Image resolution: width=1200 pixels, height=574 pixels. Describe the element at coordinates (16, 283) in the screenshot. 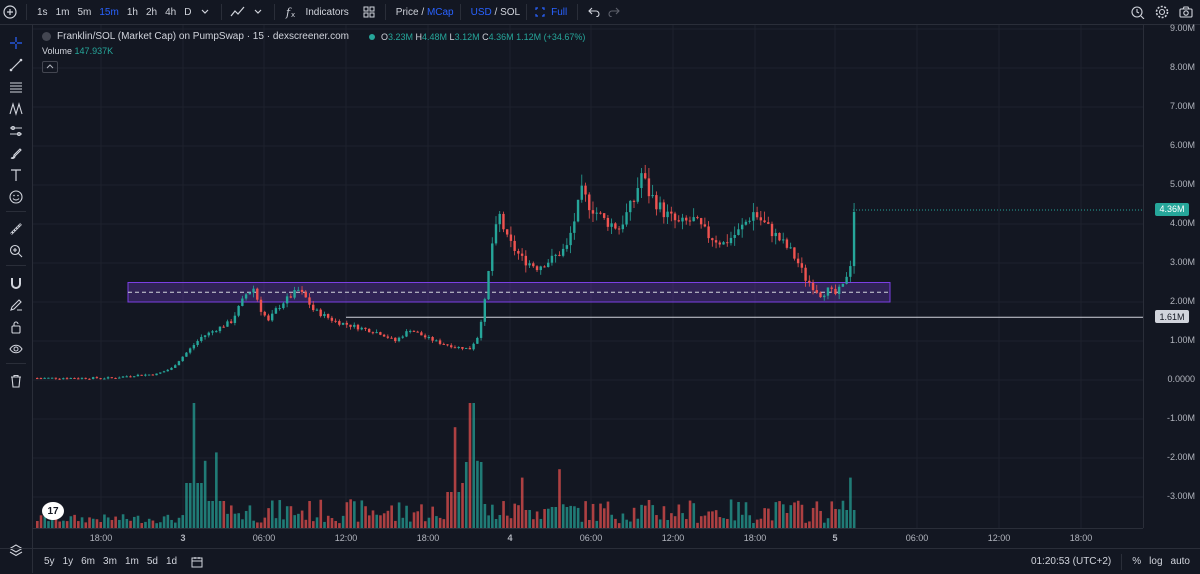

I see `magnet-icon` at that location.